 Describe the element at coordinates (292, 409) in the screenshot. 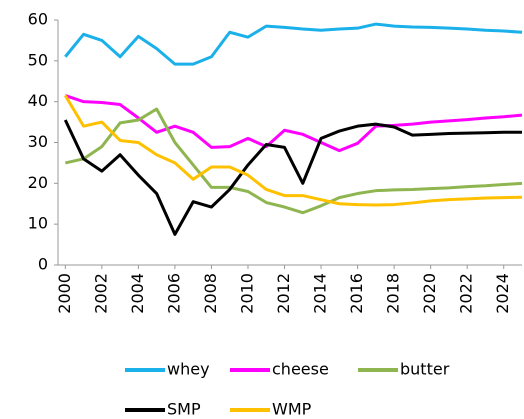

I see `legend-label: WMP` at that location.